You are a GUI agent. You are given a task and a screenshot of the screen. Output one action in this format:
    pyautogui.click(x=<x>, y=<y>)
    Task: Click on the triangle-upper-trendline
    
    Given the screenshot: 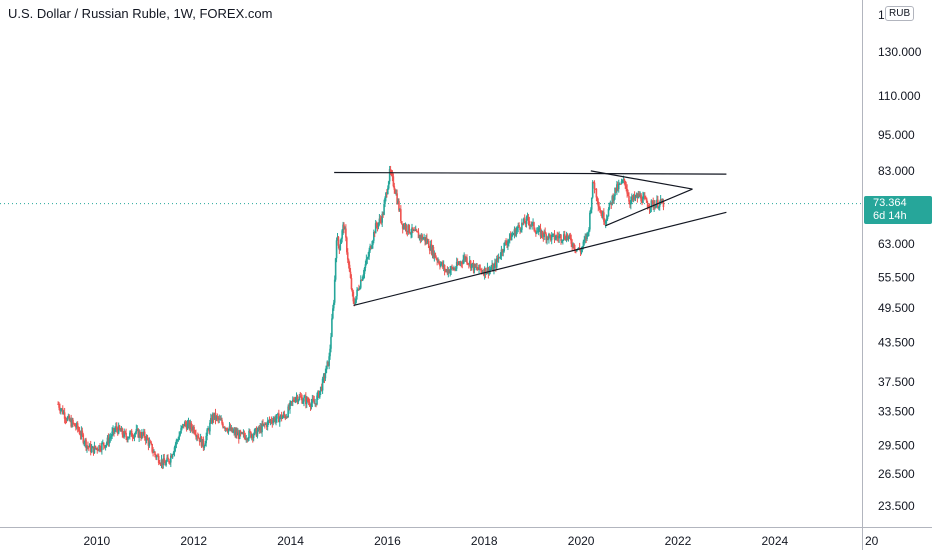 What is the action you would take?
    pyautogui.click(x=641, y=180)
    